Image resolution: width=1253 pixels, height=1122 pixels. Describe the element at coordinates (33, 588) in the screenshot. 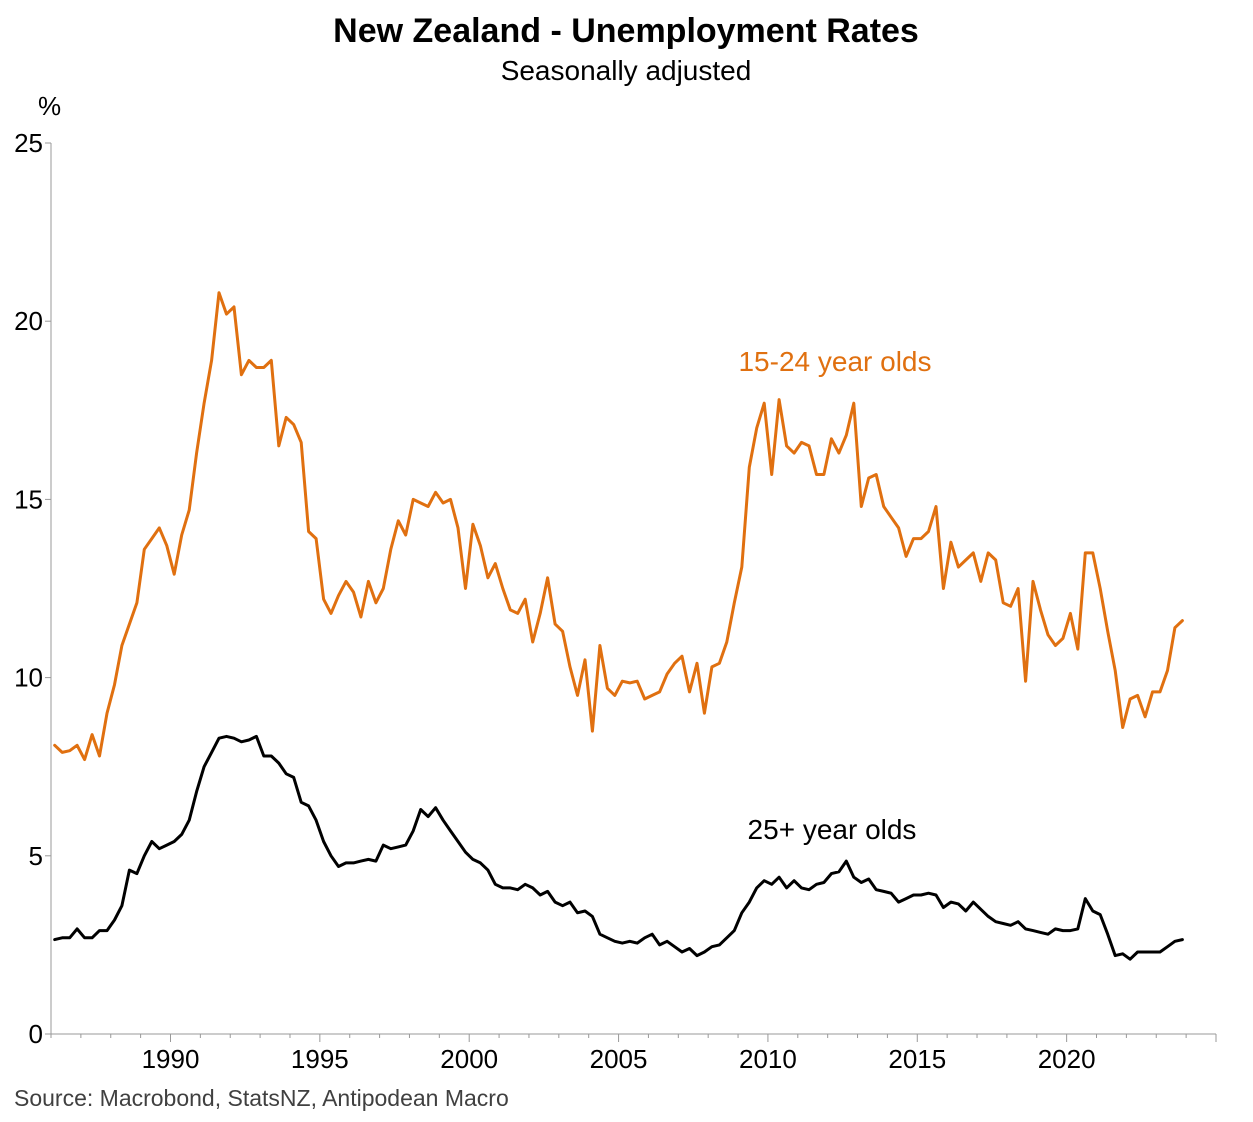

I see `y-axis: 0 5 10 15 20 25` at that location.